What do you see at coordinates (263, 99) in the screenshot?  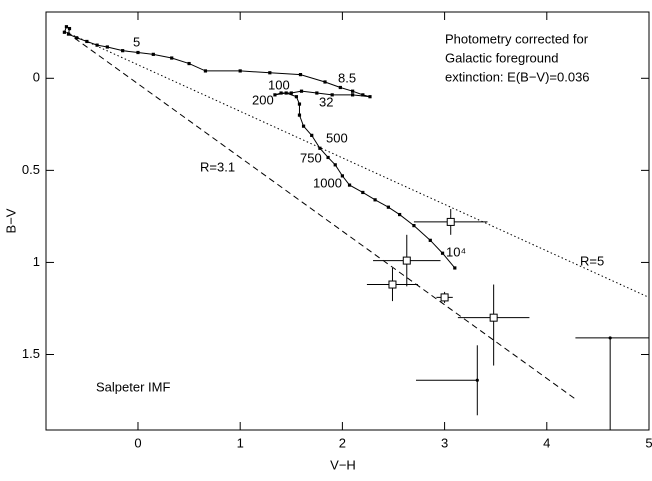 I see `age-label: 200` at bounding box center [263, 99].